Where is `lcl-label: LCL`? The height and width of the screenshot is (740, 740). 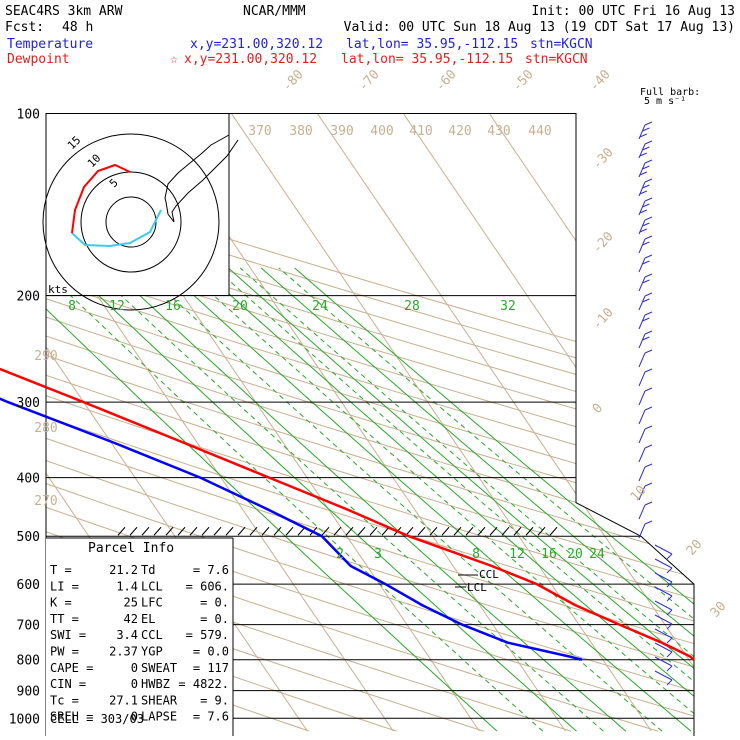 lcl-label: LCL is located at coordinates (477, 587).